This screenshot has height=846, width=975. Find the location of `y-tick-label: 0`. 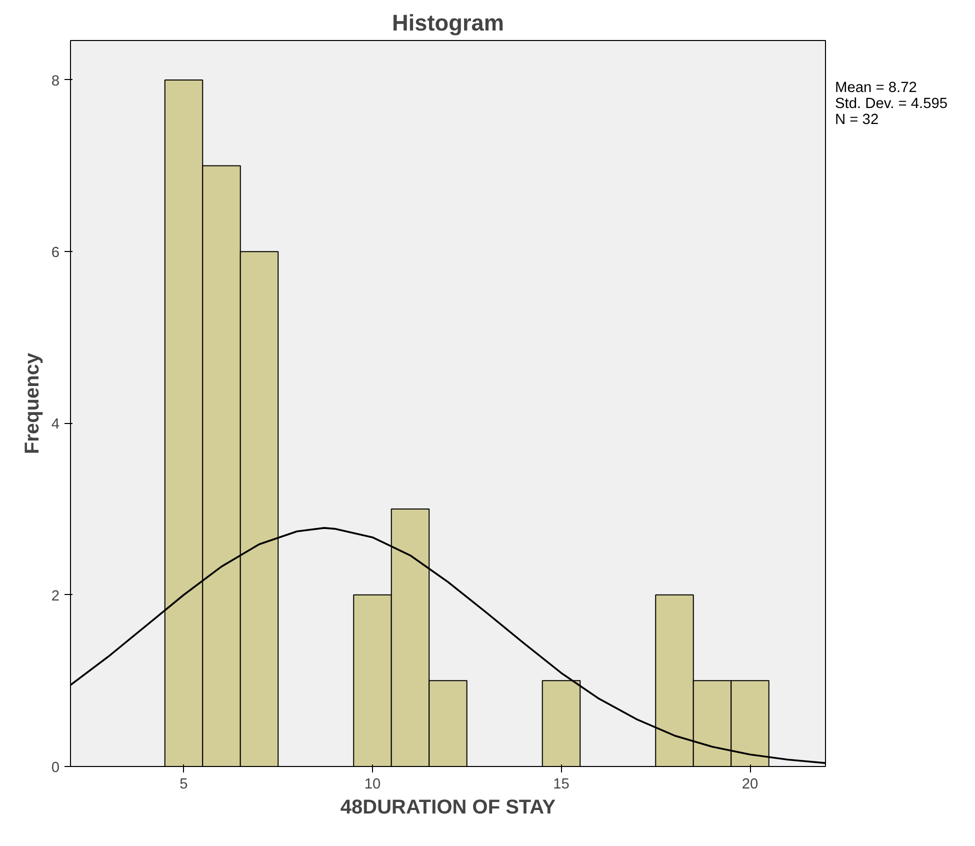

y-tick-label: 0 is located at coordinates (55, 768).